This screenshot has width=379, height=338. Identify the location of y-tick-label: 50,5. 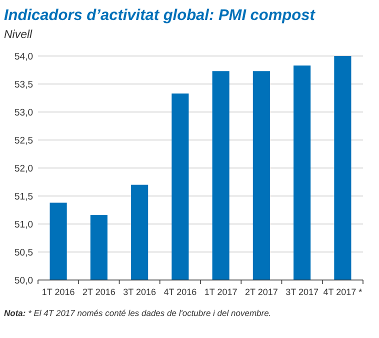
(23, 252).